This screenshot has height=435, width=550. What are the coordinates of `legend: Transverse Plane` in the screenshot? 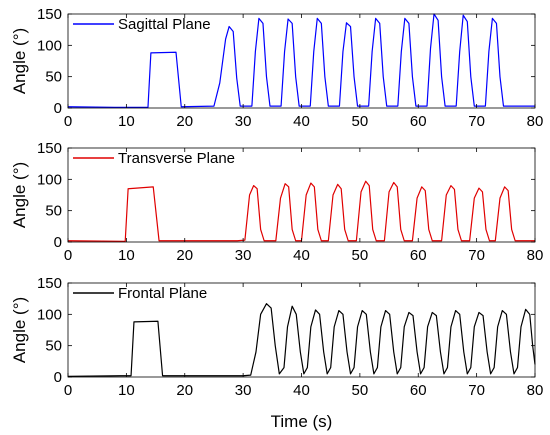 It's located at (154, 158).